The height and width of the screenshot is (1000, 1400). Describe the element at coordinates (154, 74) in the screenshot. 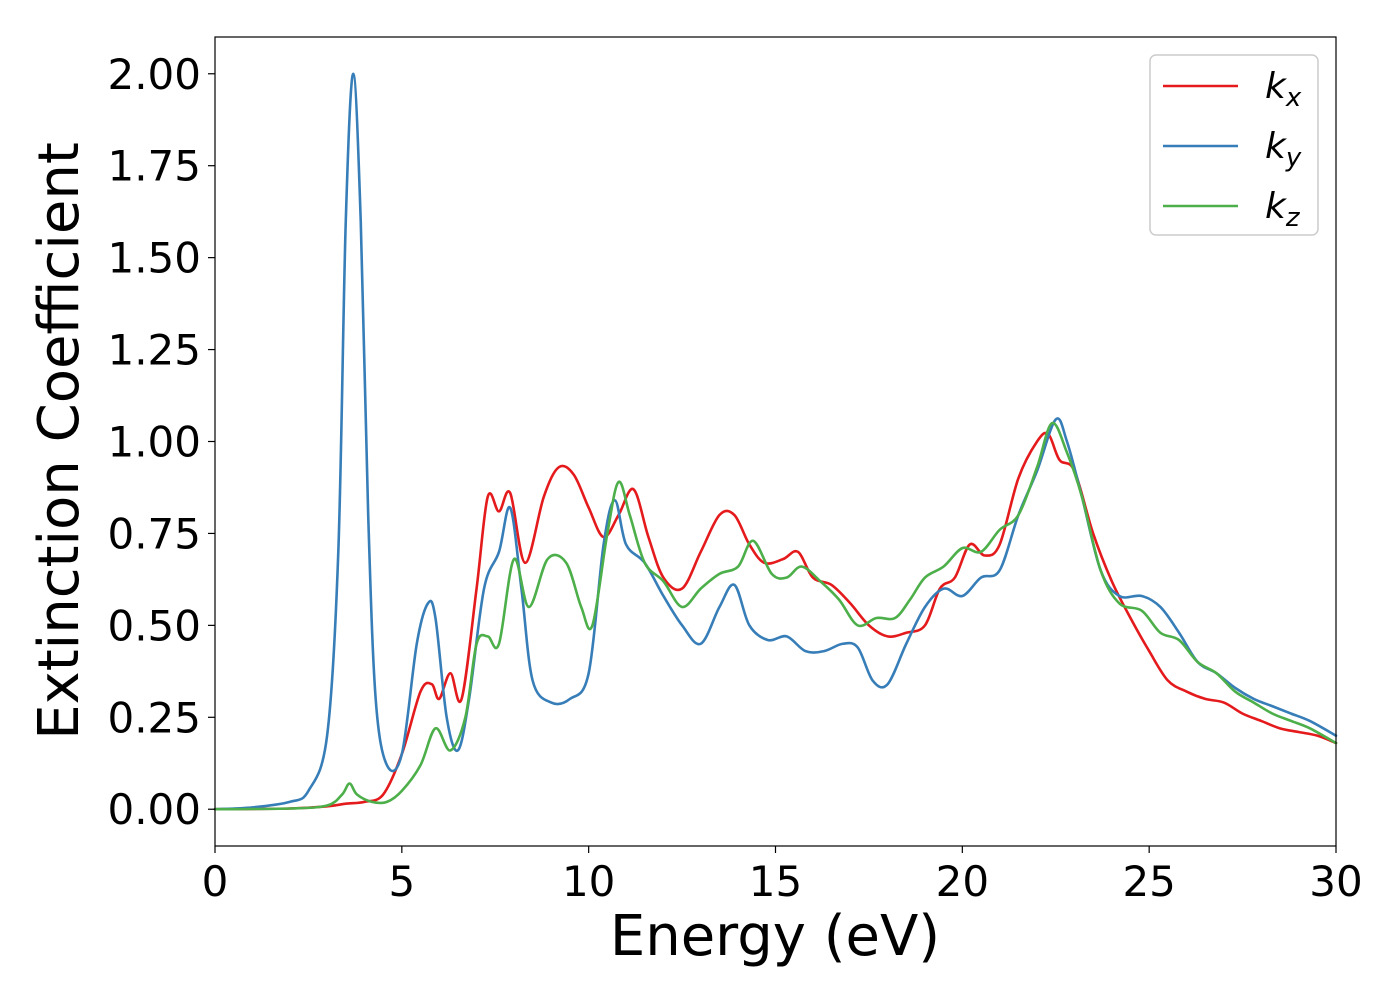

I see `y-tick-label: 2.00` at that location.